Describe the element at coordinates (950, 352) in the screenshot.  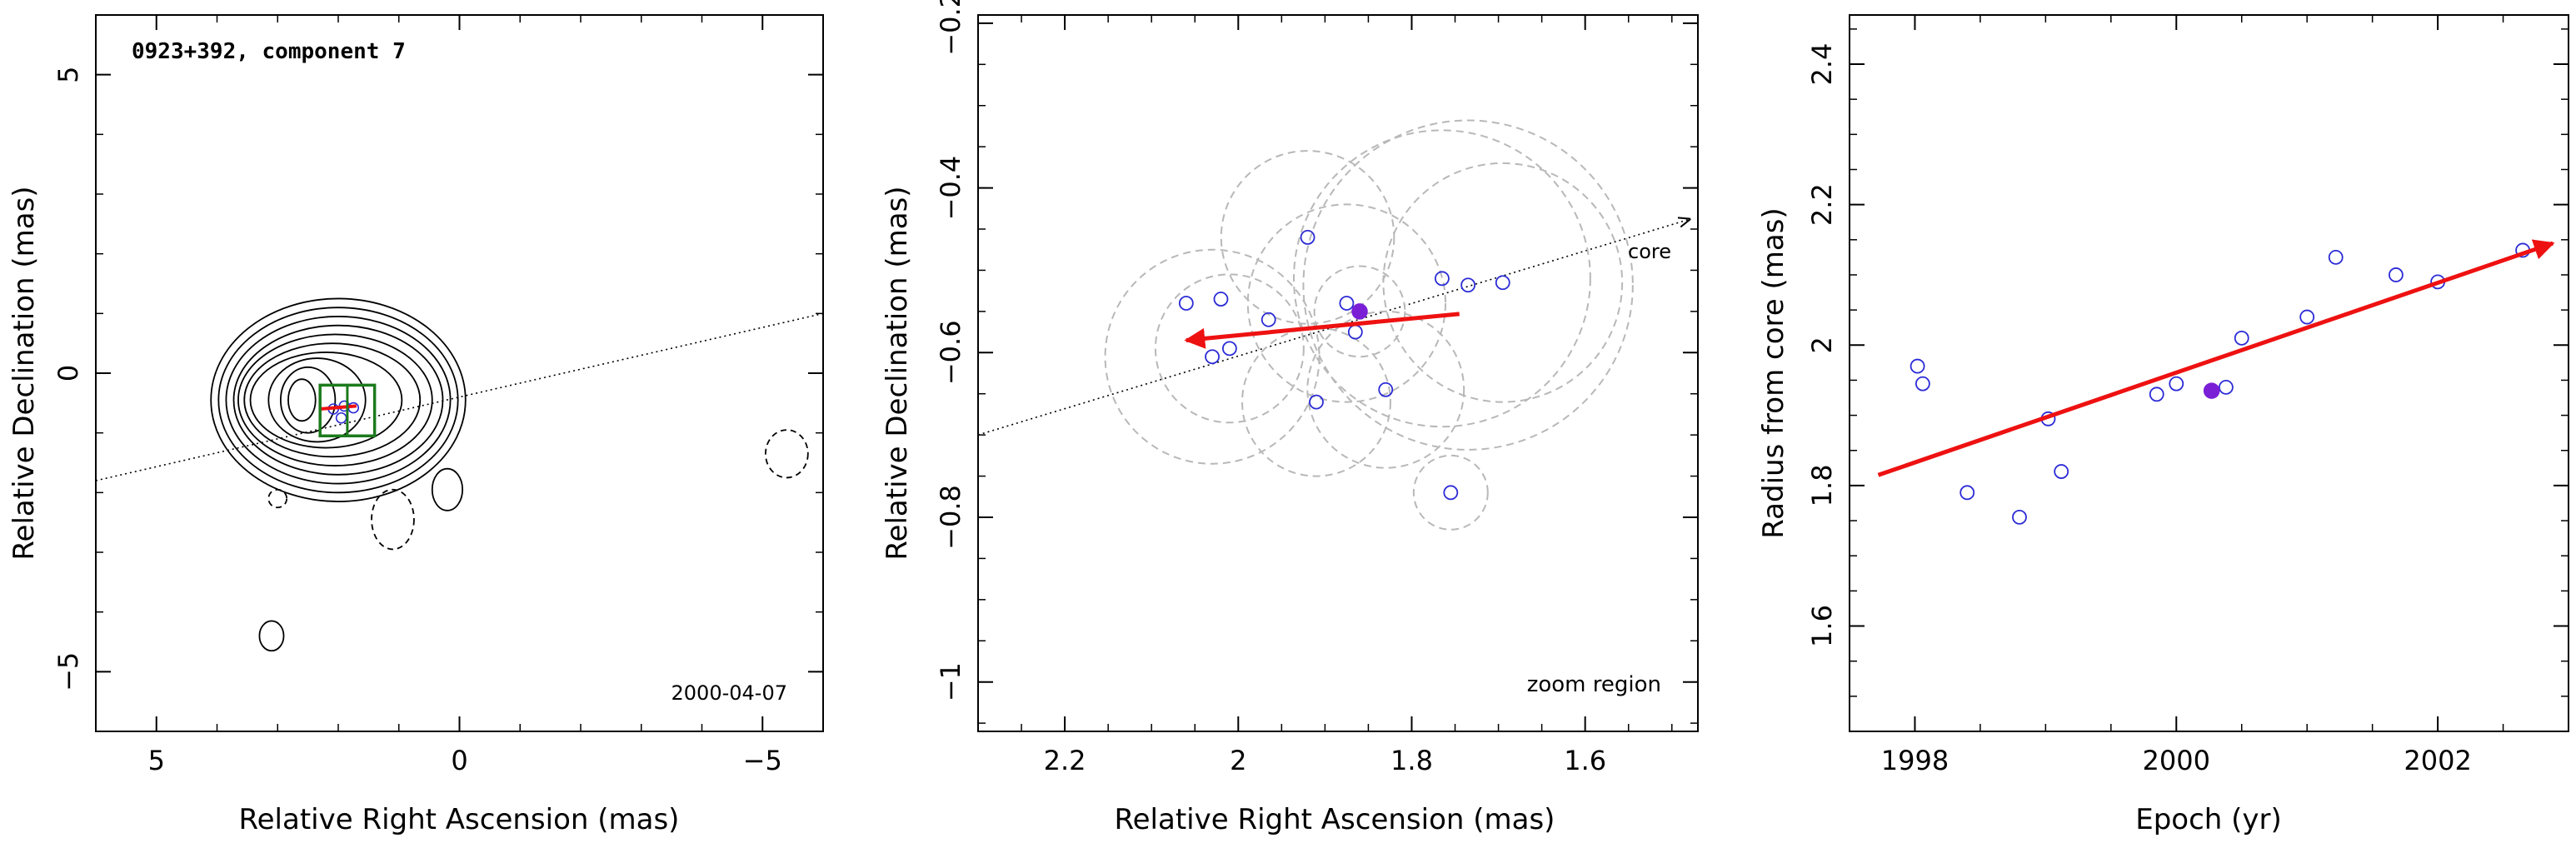
I see `y-tick-label: −0.6` at that location.